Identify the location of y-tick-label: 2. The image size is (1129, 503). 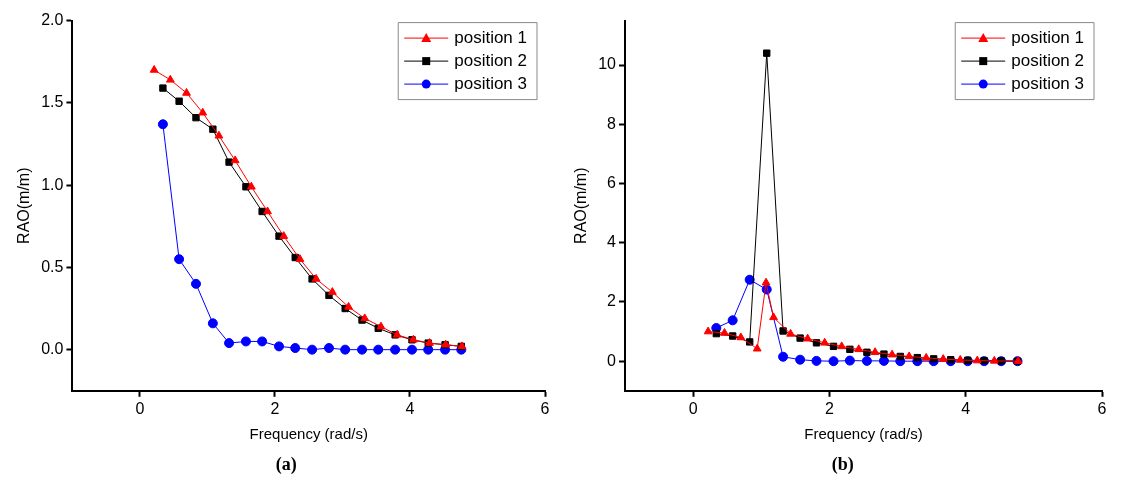
(611, 301).